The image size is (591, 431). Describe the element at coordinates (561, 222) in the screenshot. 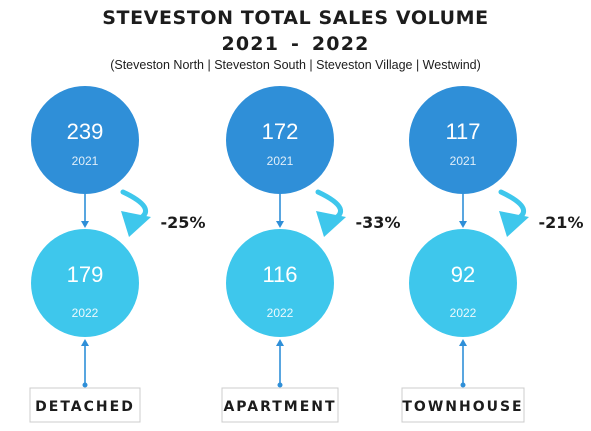

I see `change-percent: -21%` at that location.